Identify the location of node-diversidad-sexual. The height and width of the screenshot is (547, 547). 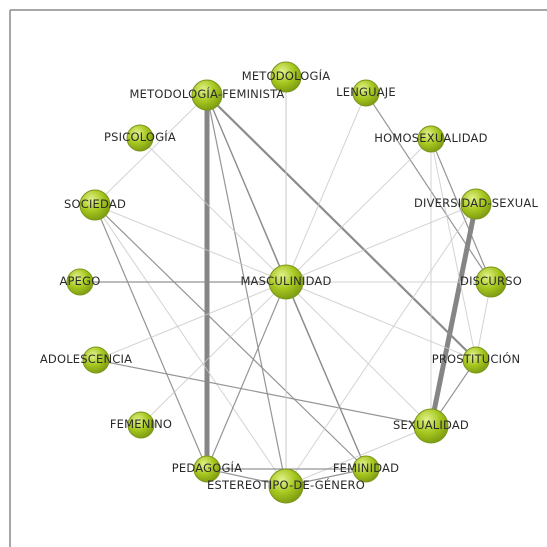
(476, 204).